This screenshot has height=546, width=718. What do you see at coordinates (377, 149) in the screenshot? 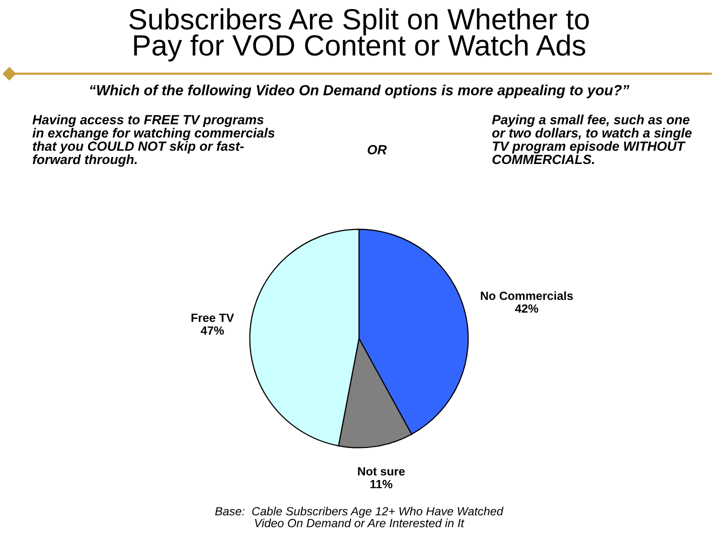
I see `text: OR` at bounding box center [377, 149].